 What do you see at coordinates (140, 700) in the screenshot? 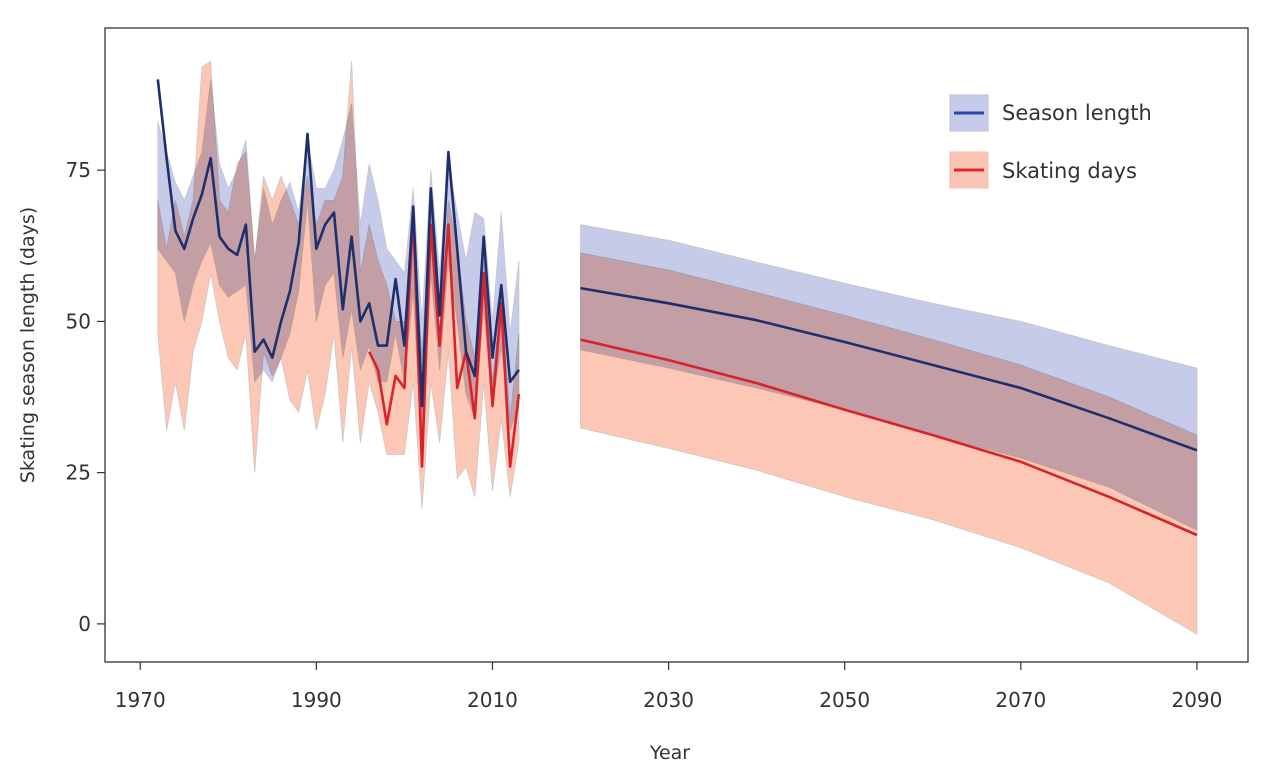
I see `x-tick-label-1970: 1970` at bounding box center [140, 700].